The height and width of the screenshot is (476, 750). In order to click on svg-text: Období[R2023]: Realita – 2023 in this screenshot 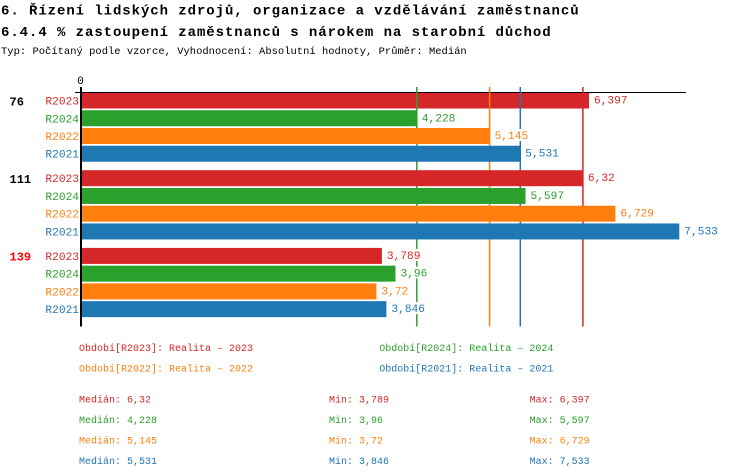, I will do `click(166, 349)`.